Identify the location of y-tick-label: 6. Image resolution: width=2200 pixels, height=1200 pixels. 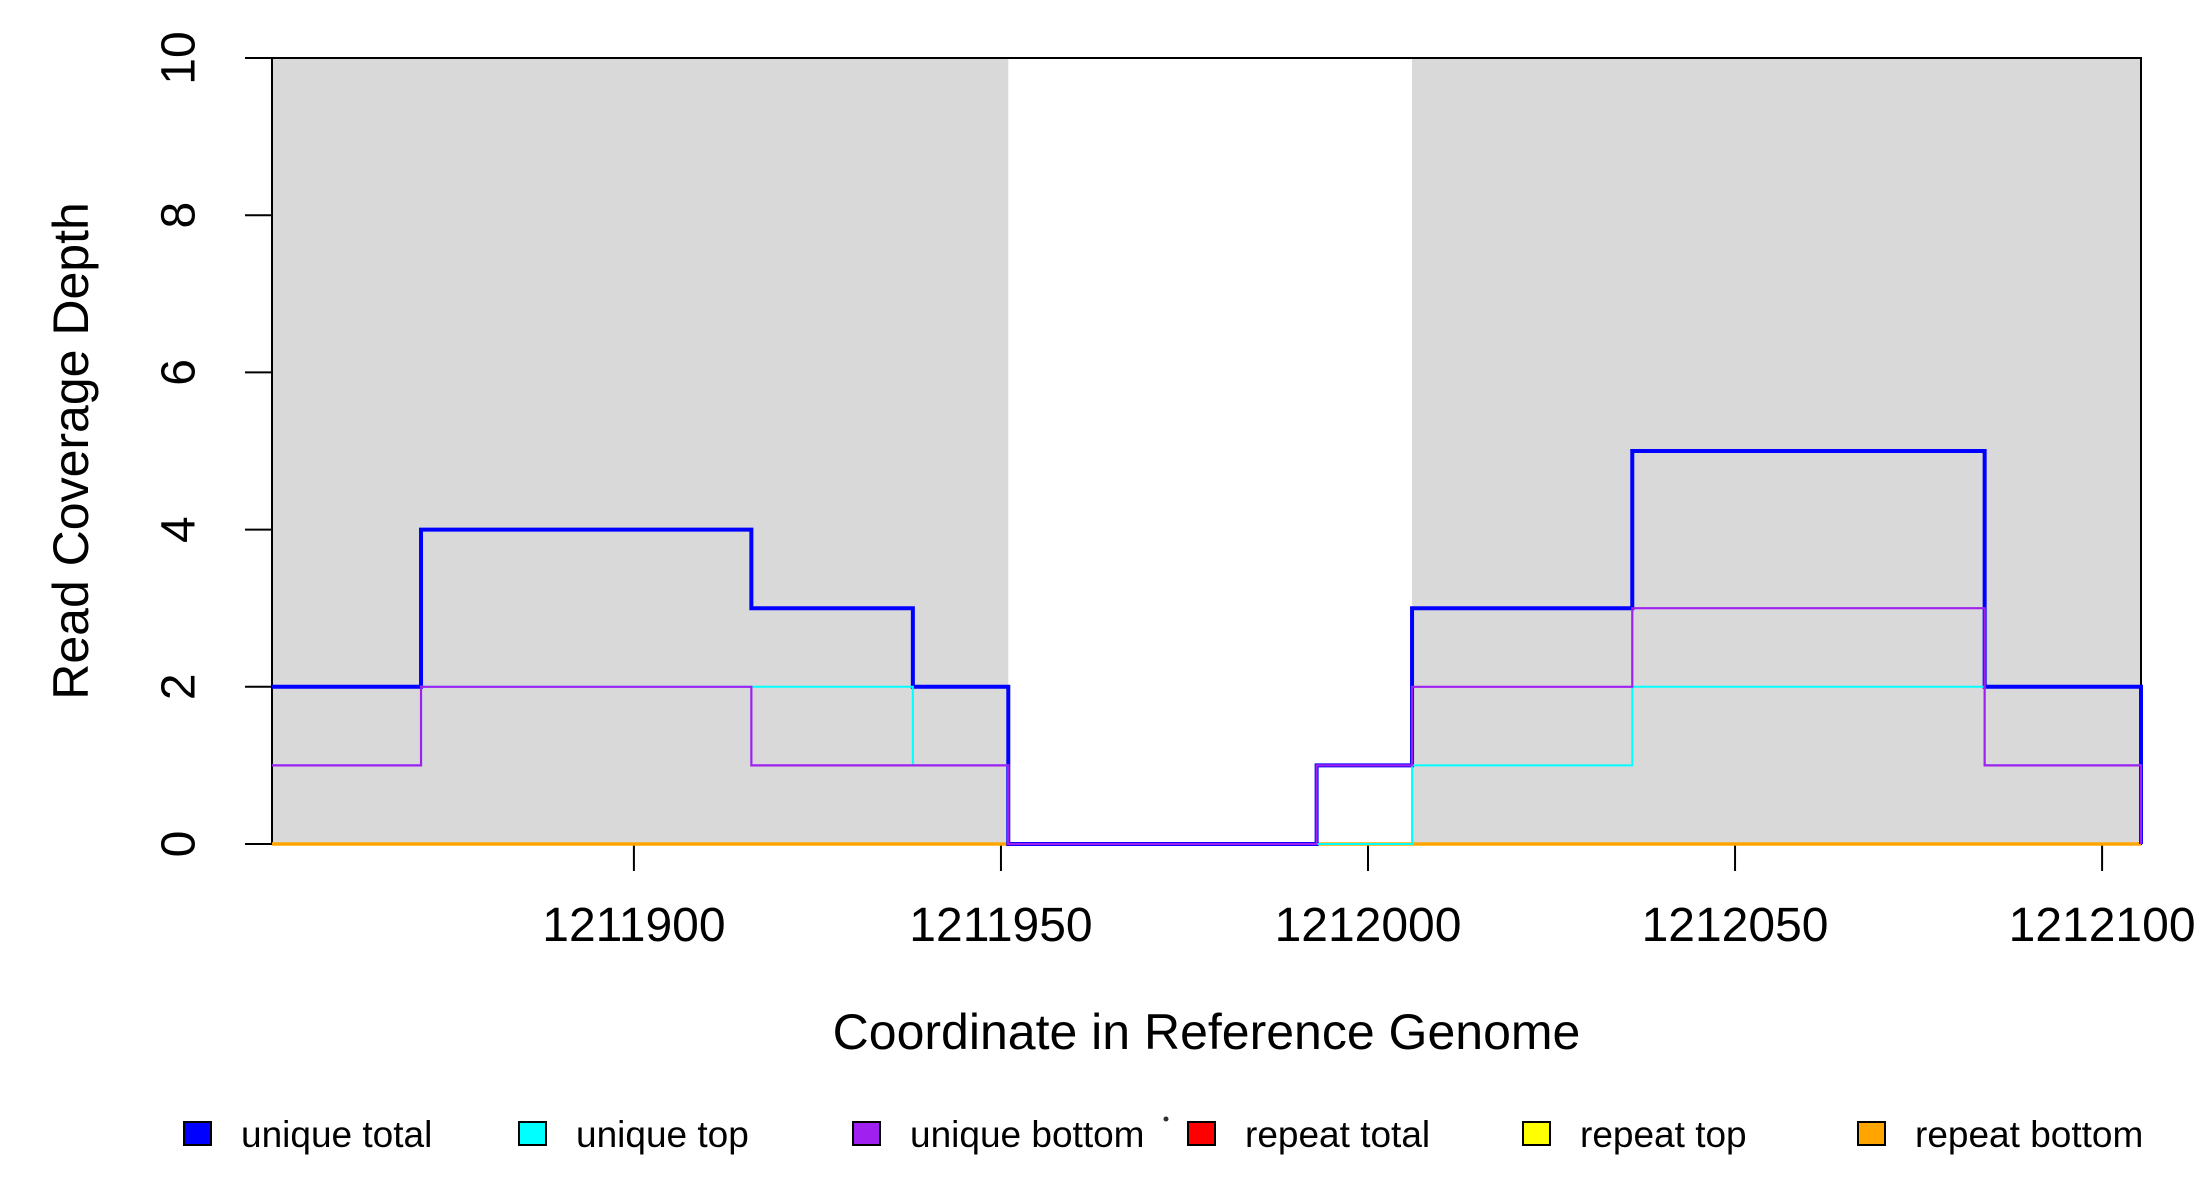
(178, 372).